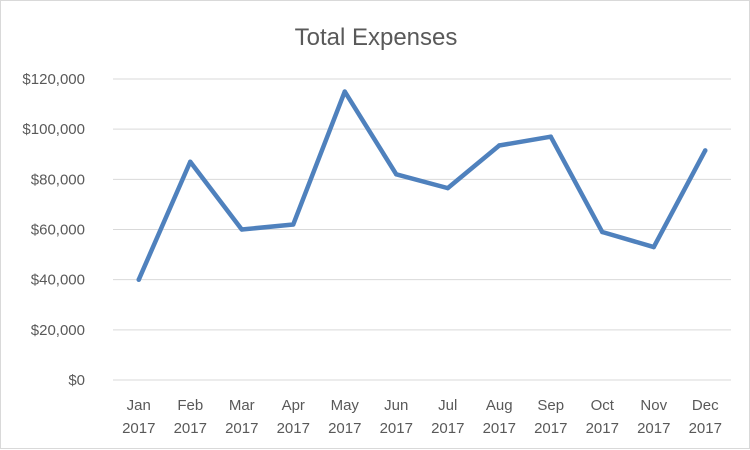 The width and height of the screenshot is (750, 450). Describe the element at coordinates (138, 417) in the screenshot. I see `x-tick-label: Jan 2017` at that location.